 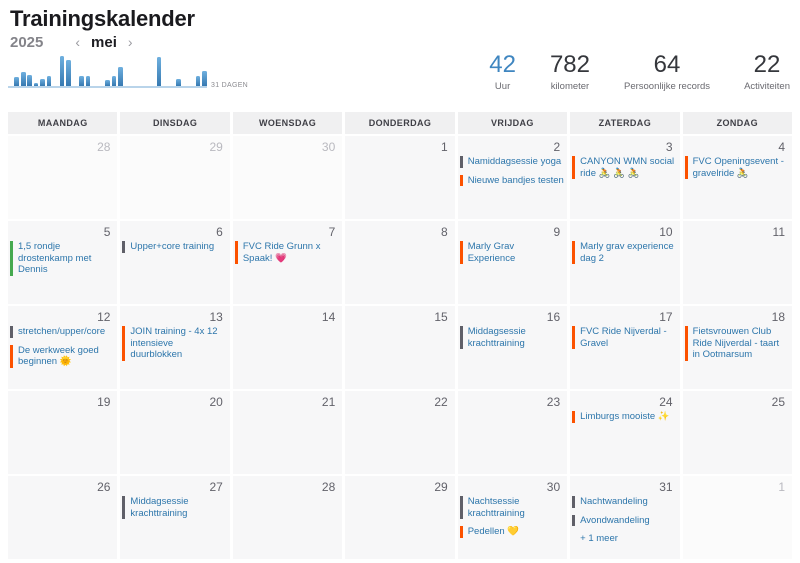 What do you see at coordinates (599, 538) in the screenshot?
I see `more-events-link: + 1 meer` at bounding box center [599, 538].